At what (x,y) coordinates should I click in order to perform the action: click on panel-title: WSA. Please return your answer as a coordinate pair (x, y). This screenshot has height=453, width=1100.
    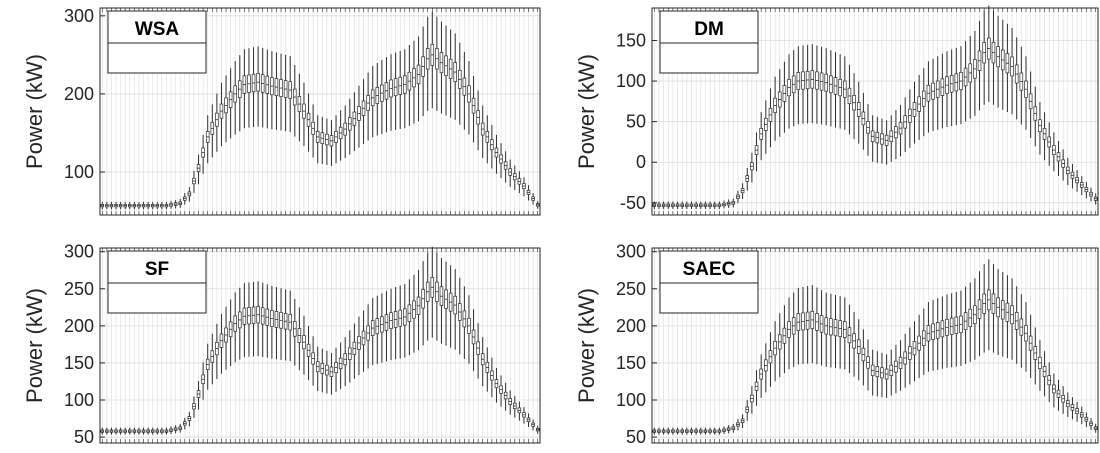
    Looking at the image, I should click on (157, 29).